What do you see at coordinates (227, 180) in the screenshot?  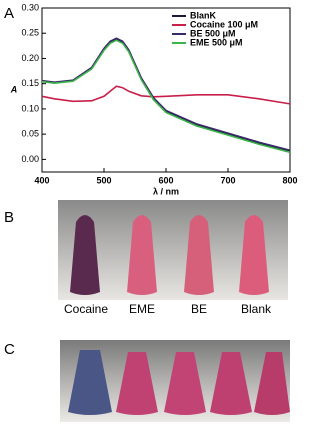 I see `x-tick-label: 700` at bounding box center [227, 180].